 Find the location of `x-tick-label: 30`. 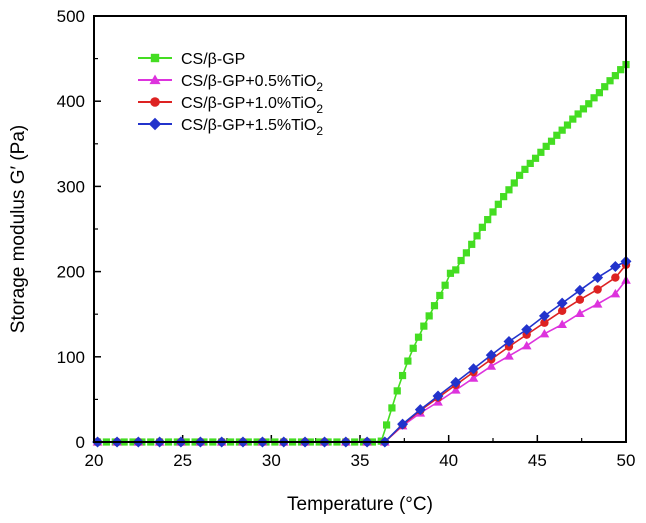

x-tick-label: 30 is located at coordinates (271, 460).